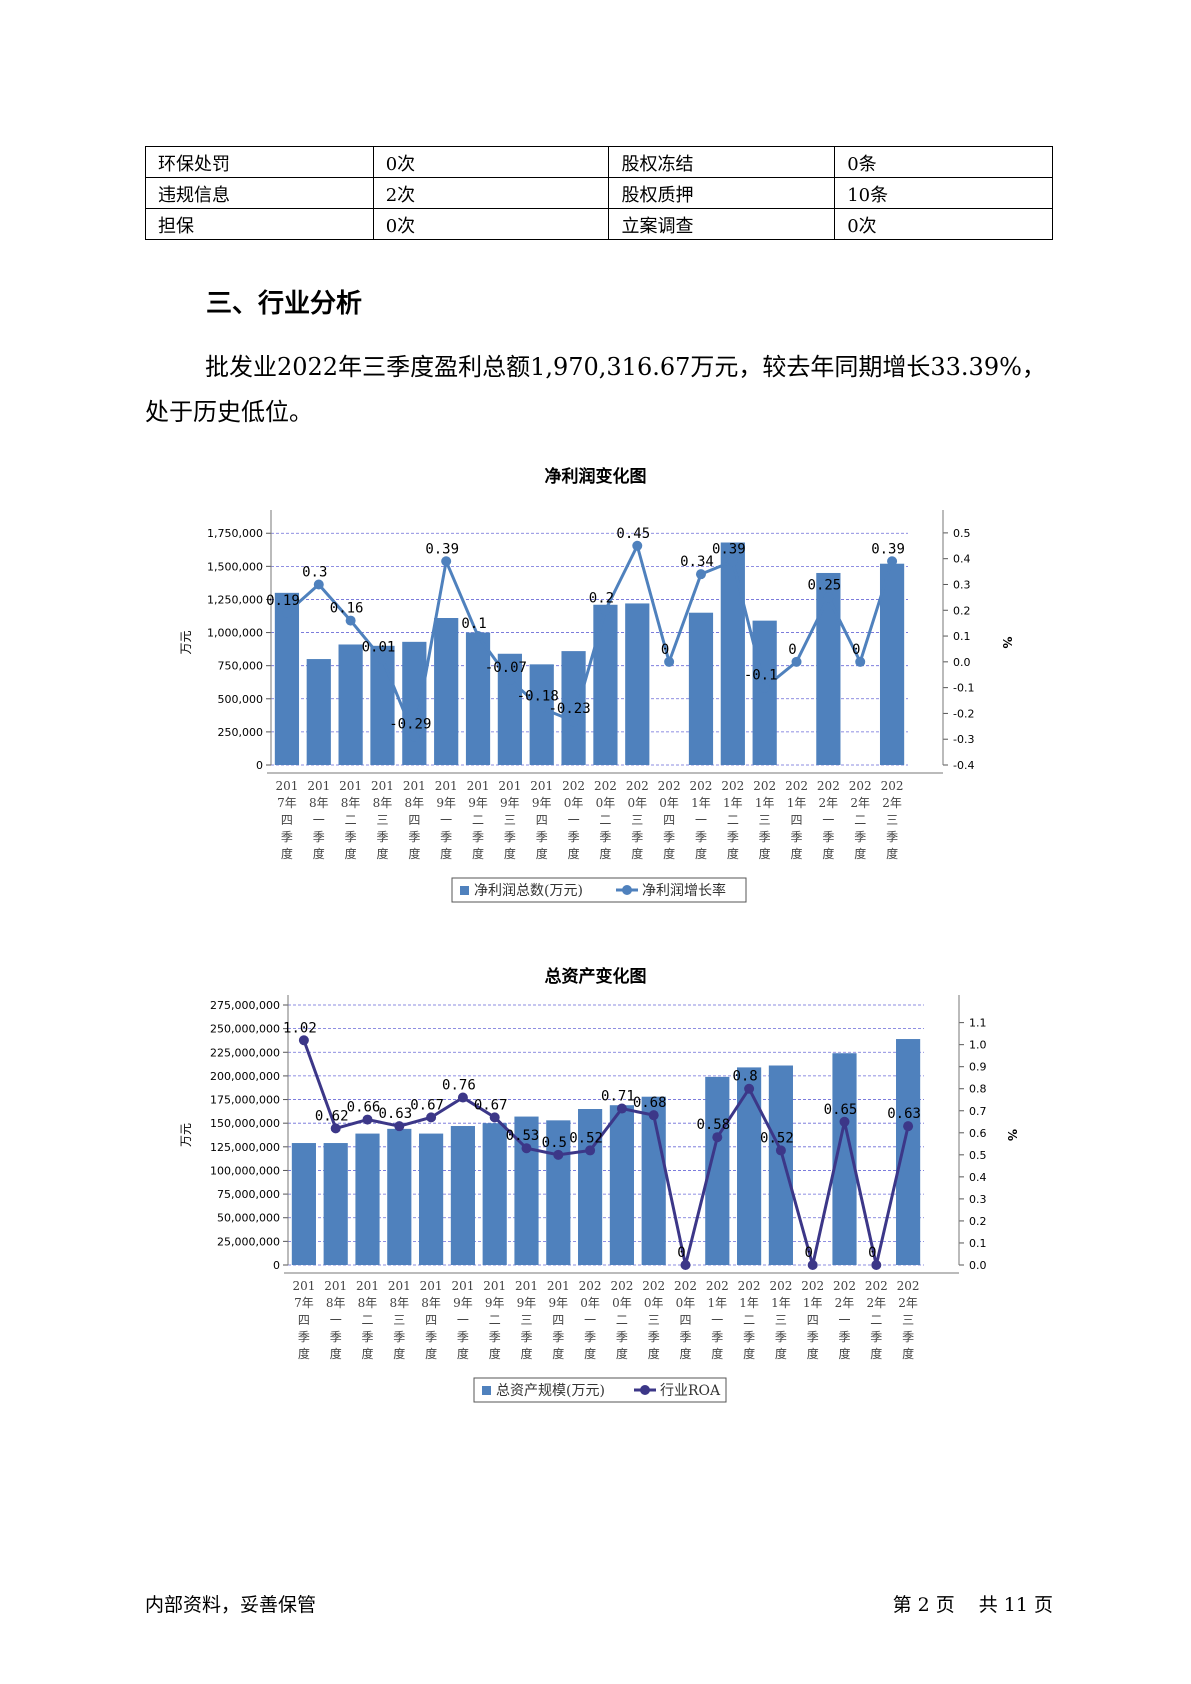 This screenshot has width=1191, height=1684. Describe the element at coordinates (627, 890) in the screenshot. I see `legend-swatch-point` at that location.